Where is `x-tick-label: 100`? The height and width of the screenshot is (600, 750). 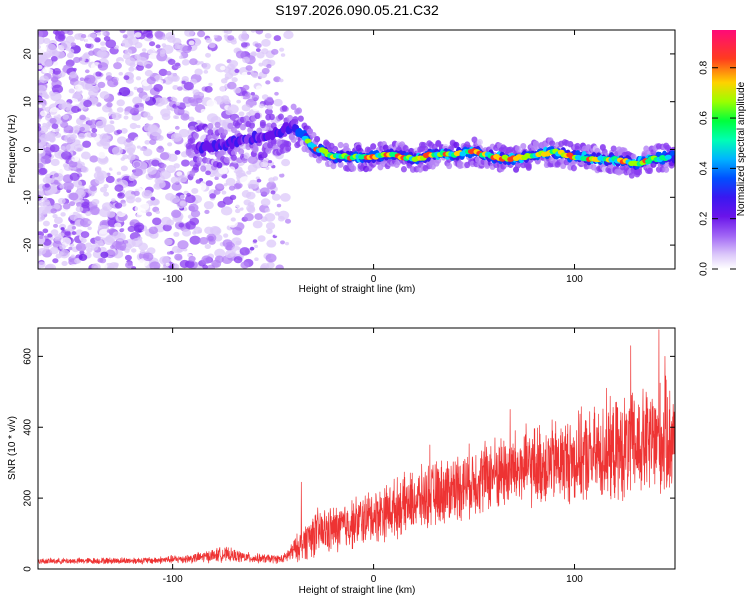 x-tick-label: 100 is located at coordinates (574, 579).